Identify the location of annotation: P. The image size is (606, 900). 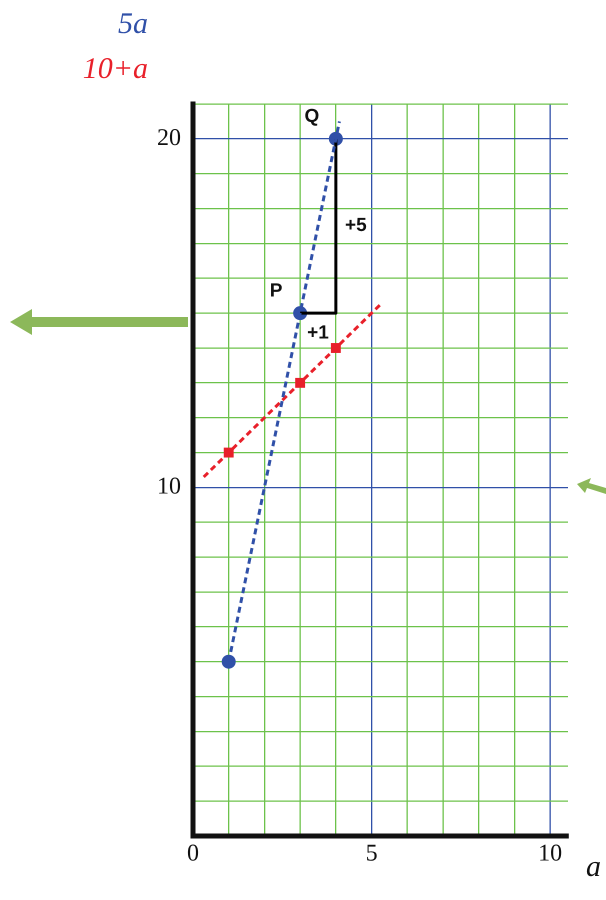
(276, 291).